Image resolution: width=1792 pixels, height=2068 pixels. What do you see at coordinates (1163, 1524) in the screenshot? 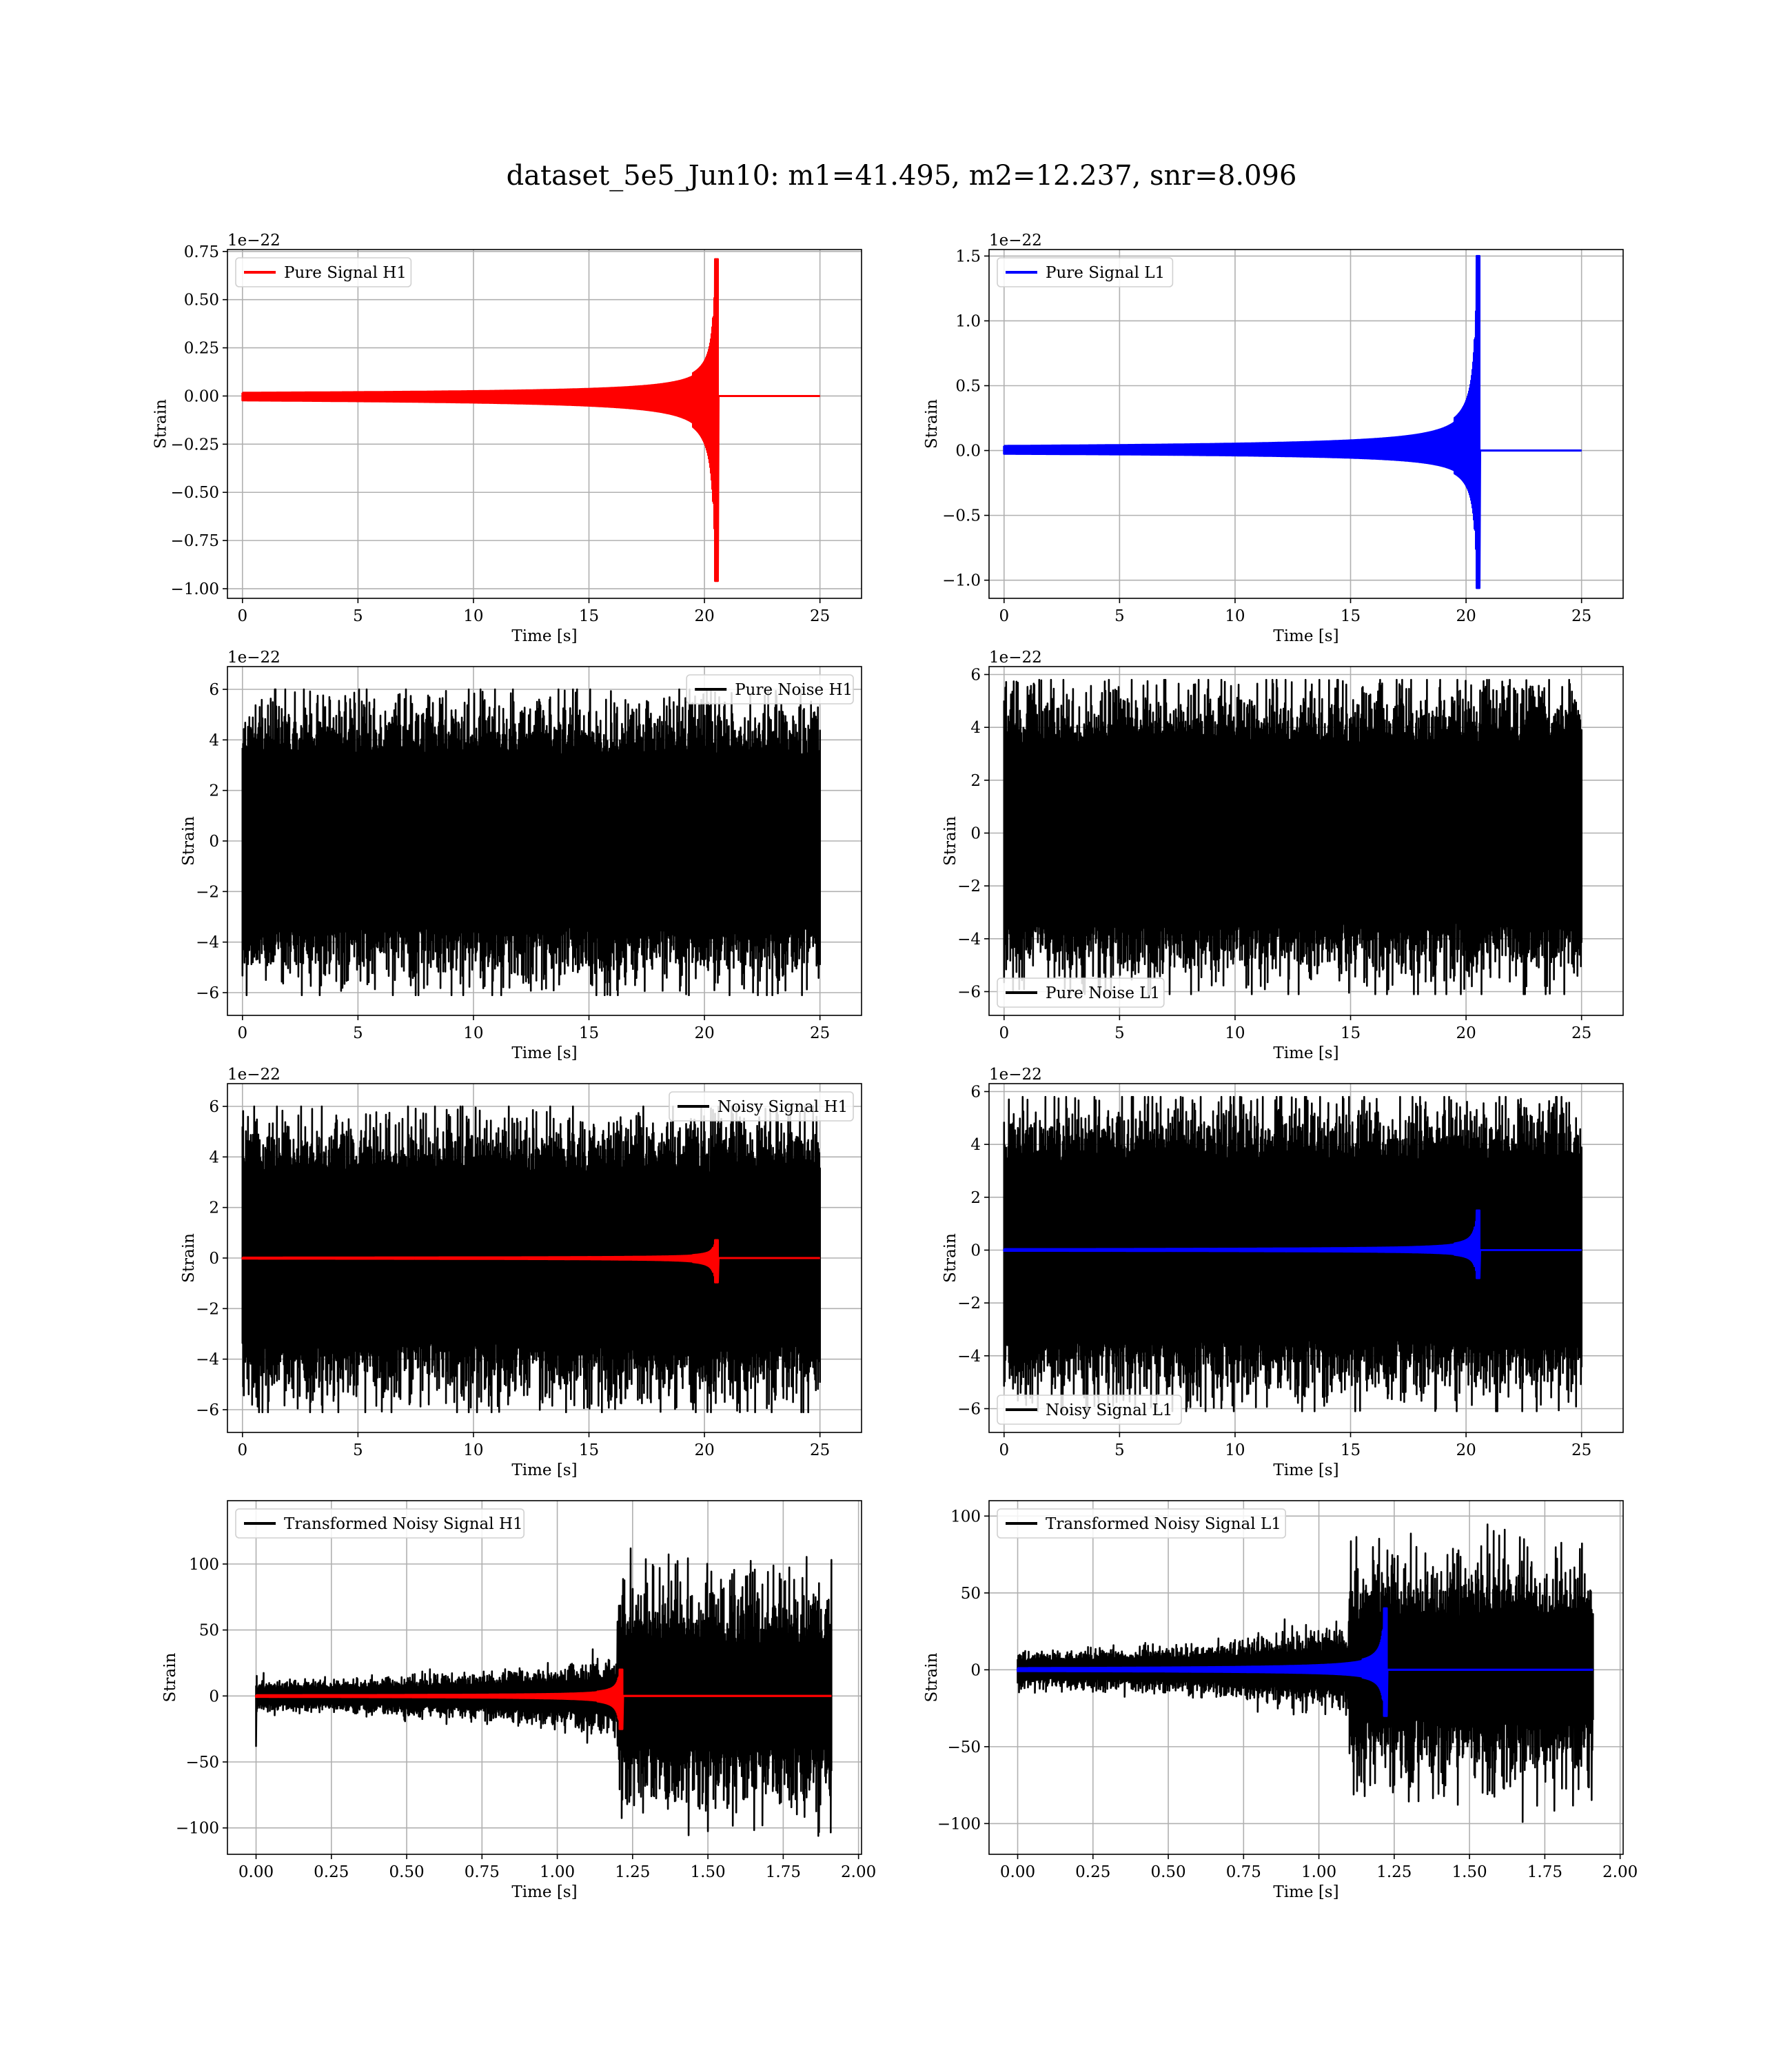
I see `legend-label: Transformed Noisy Signal L1` at bounding box center [1163, 1524].